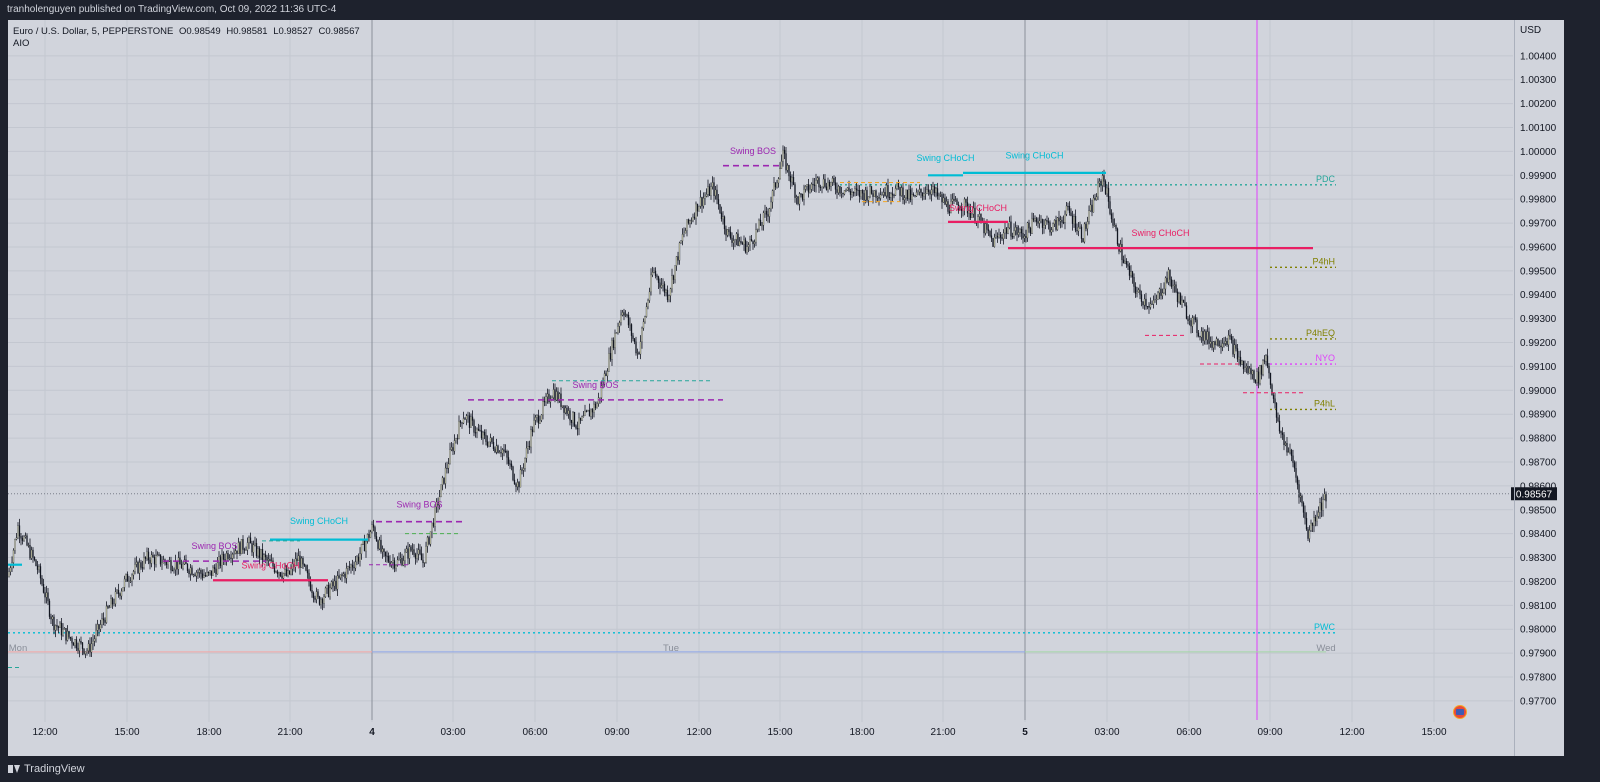 The image size is (1600, 782). Describe the element at coordinates (21, 43) in the screenshot. I see `indicator-label: AIO` at that location.